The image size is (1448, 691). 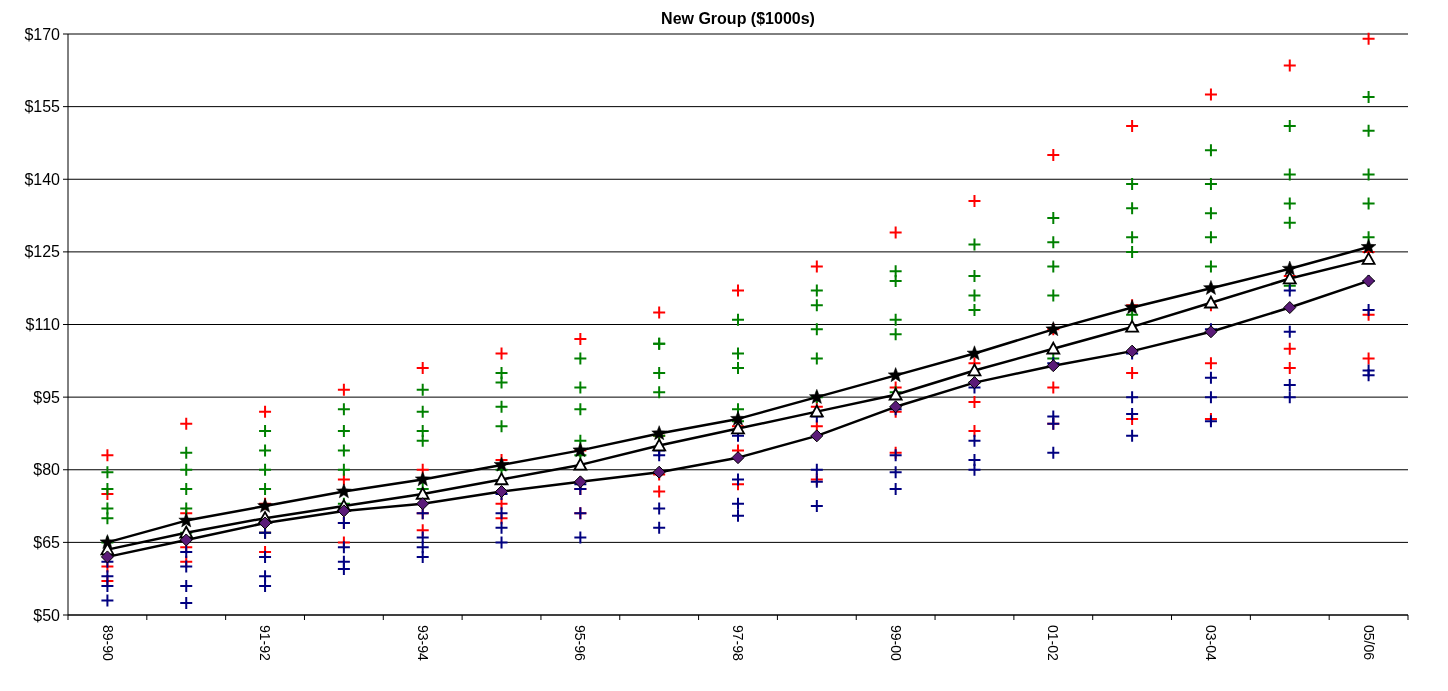 I want to click on x-tick-label: 99-00, so click(x=895, y=643).